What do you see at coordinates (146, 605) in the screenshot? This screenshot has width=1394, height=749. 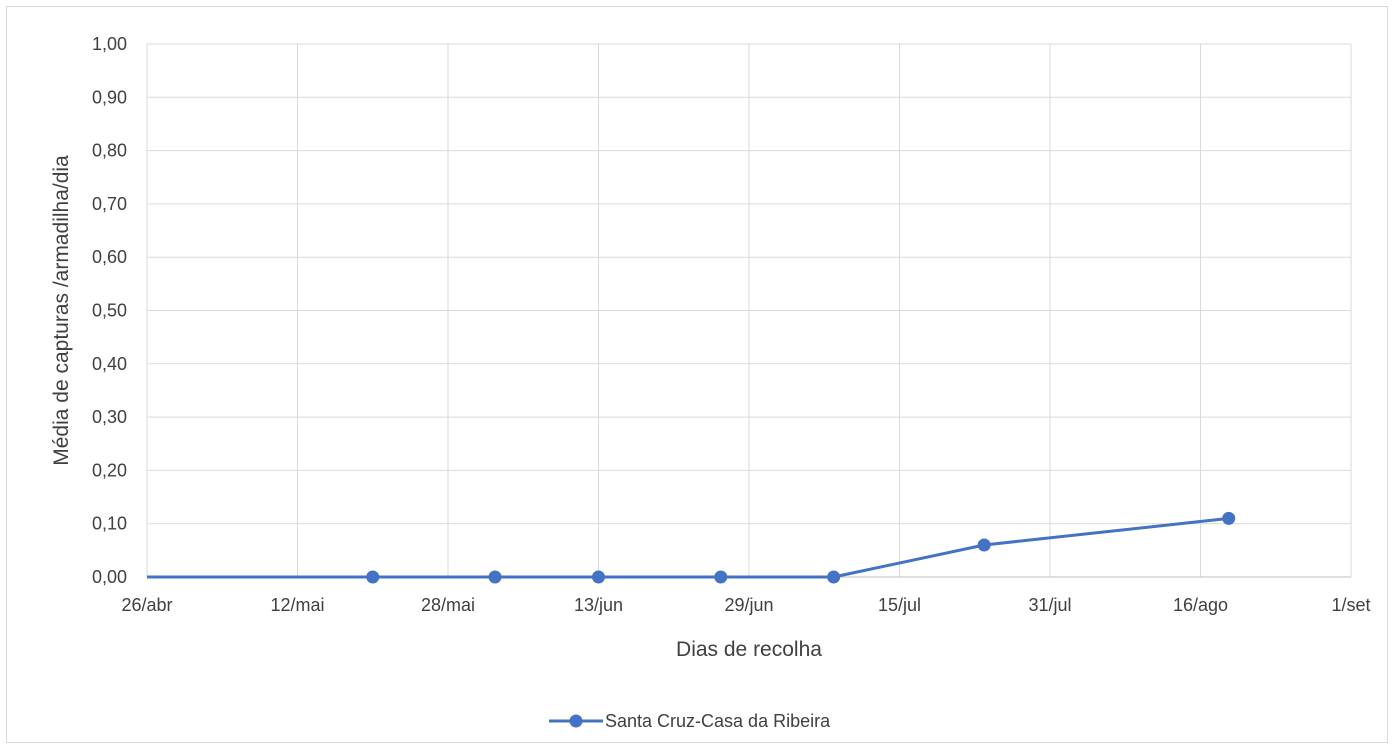 I see `x-tick-label: 26/abr` at bounding box center [146, 605].